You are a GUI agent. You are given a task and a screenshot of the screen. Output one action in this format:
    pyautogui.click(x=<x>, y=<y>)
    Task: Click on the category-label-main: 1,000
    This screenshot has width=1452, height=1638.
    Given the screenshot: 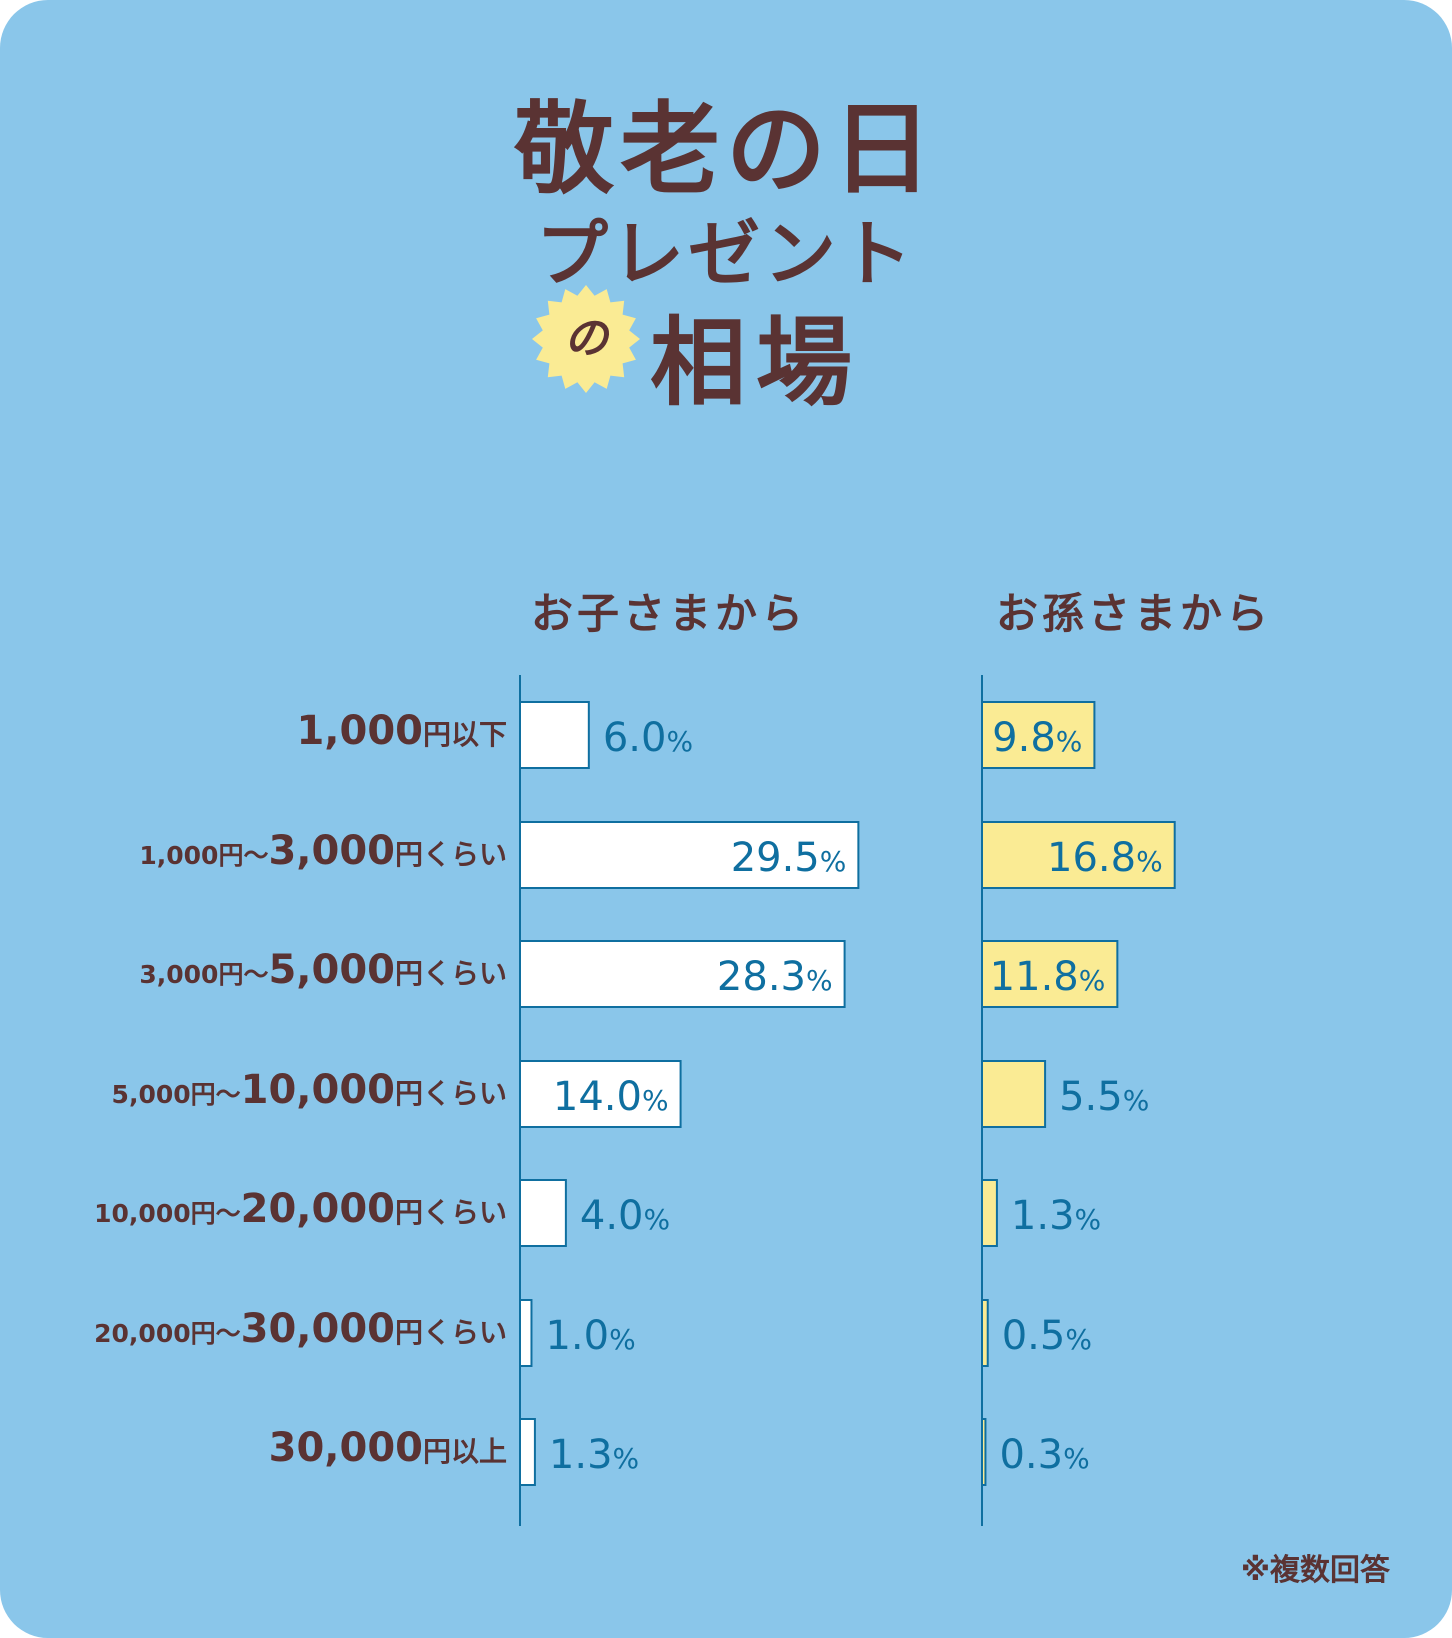 What is the action you would take?
    pyautogui.click(x=359, y=731)
    